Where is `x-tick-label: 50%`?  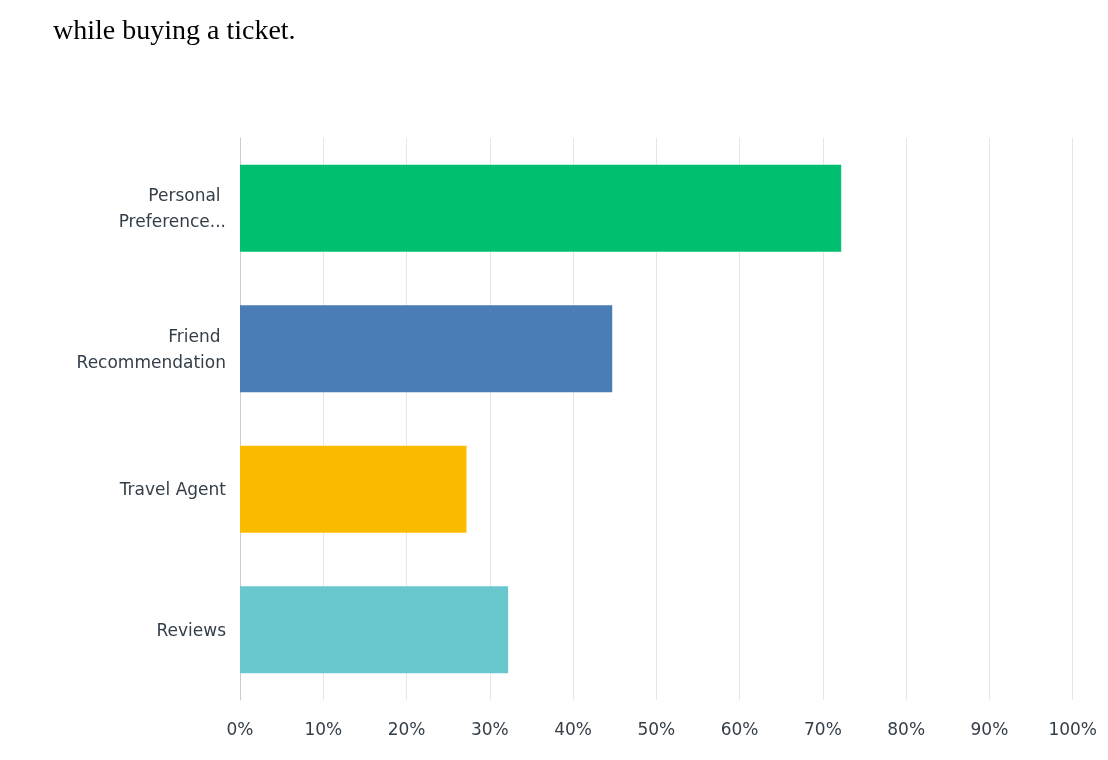
x-tick-label: 50% is located at coordinates (656, 728).